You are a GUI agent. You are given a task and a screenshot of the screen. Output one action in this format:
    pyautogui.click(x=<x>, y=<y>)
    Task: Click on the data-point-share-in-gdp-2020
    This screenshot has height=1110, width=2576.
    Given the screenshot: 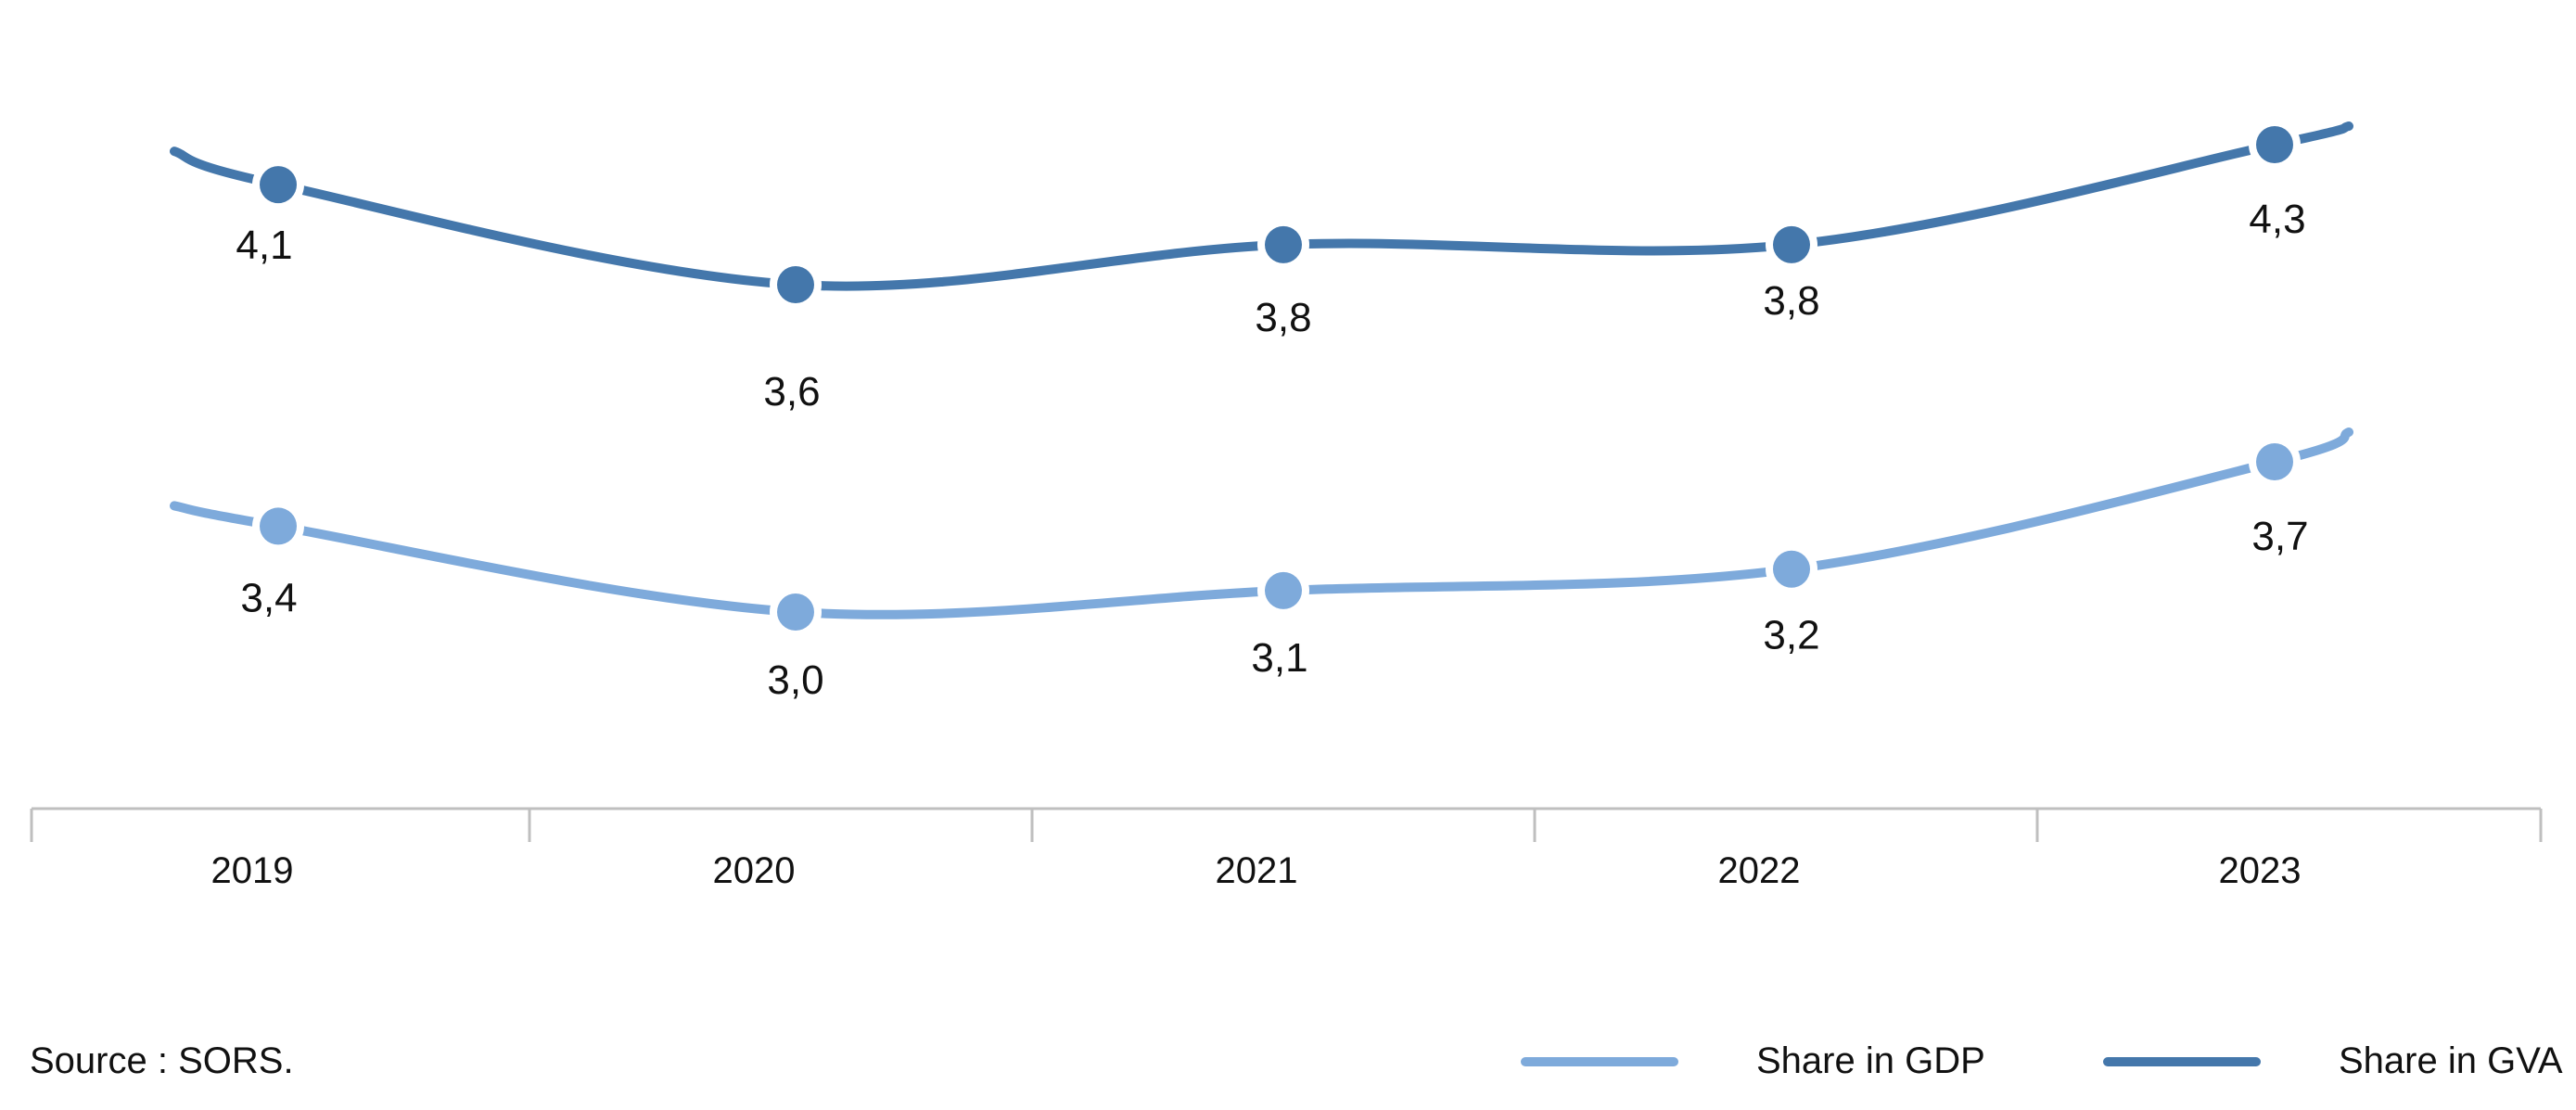 What is the action you would take?
    pyautogui.click(x=796, y=612)
    